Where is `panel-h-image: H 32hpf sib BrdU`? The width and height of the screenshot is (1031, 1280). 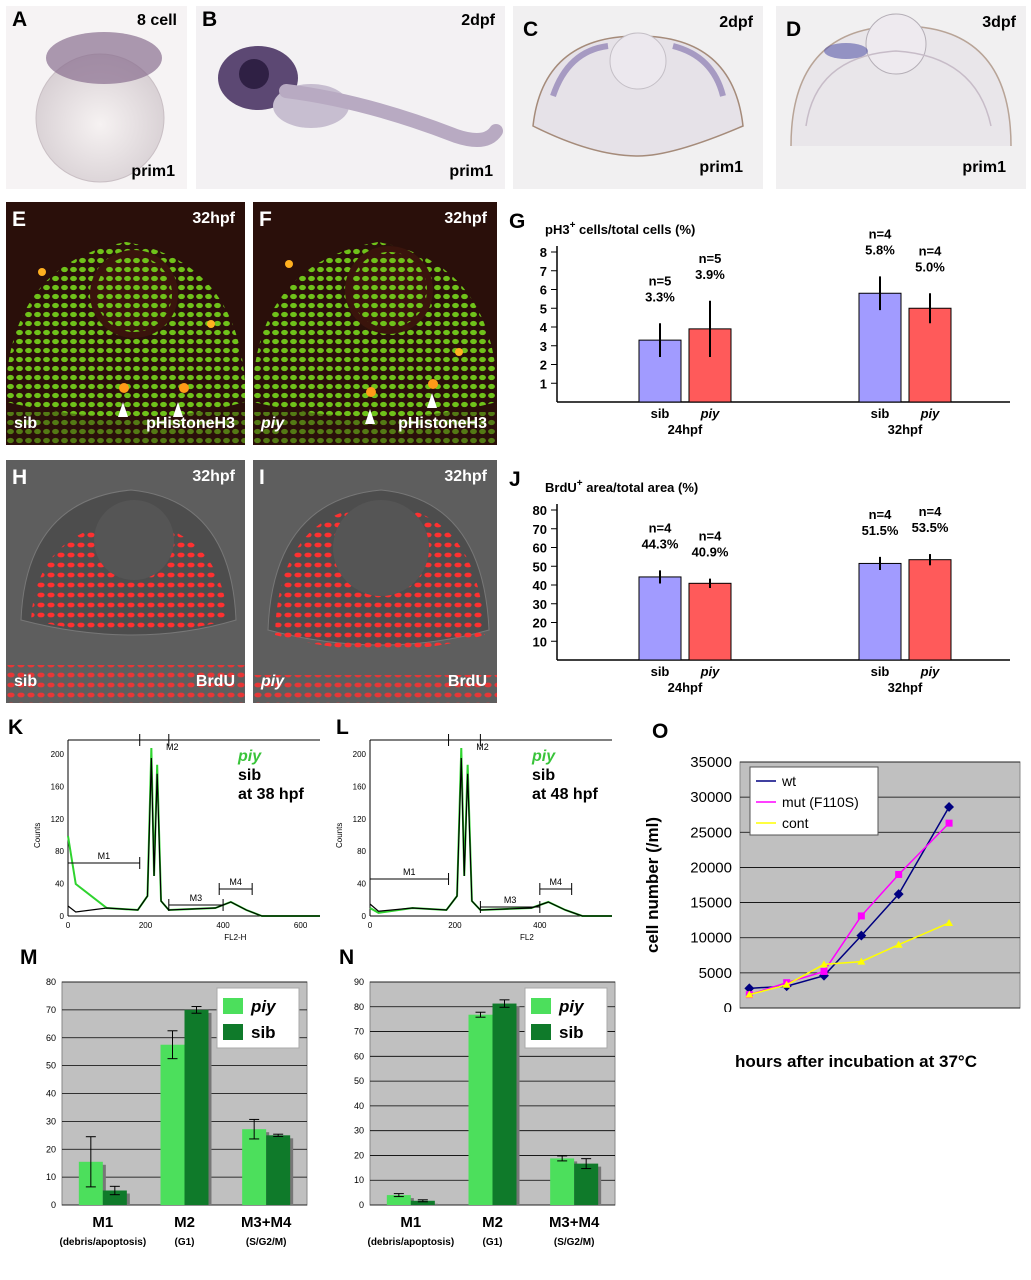 panel-h-image: H 32hpf sib BrdU is located at coordinates (125, 581).